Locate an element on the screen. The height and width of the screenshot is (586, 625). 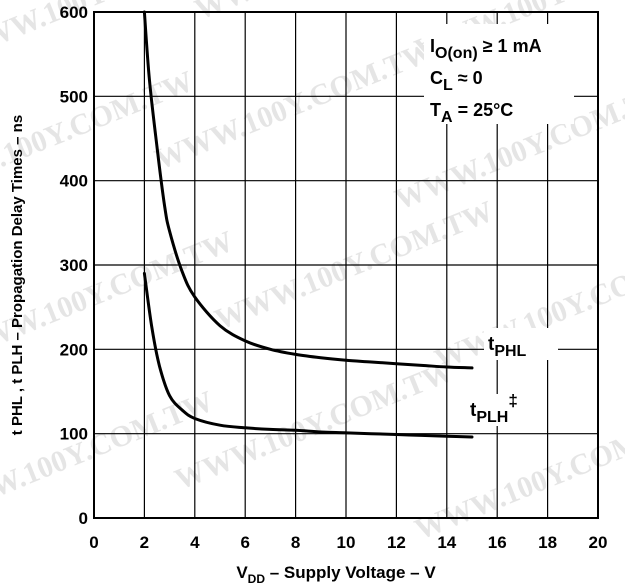
annotations: IO(on) ≥ 1 mA CL ≈ 0 TA = 25°C is located at coordinates (499, 75).